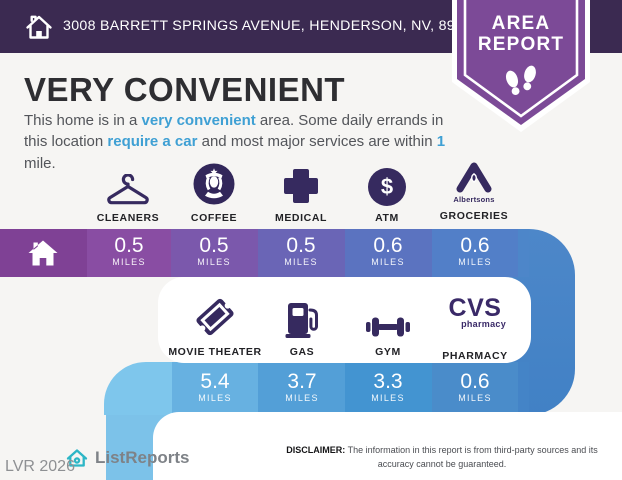 The height and width of the screenshot is (480, 622). What do you see at coordinates (474, 199) in the screenshot?
I see `albertsons-wordmark: Albertsons` at bounding box center [474, 199].